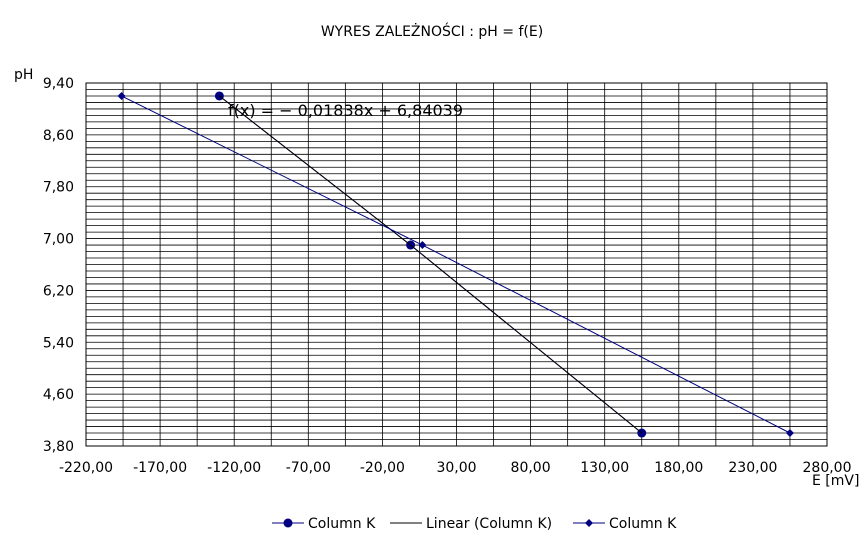  What do you see at coordinates (234, 468) in the screenshot?
I see `x-tick-label: -120,00` at bounding box center [234, 468].